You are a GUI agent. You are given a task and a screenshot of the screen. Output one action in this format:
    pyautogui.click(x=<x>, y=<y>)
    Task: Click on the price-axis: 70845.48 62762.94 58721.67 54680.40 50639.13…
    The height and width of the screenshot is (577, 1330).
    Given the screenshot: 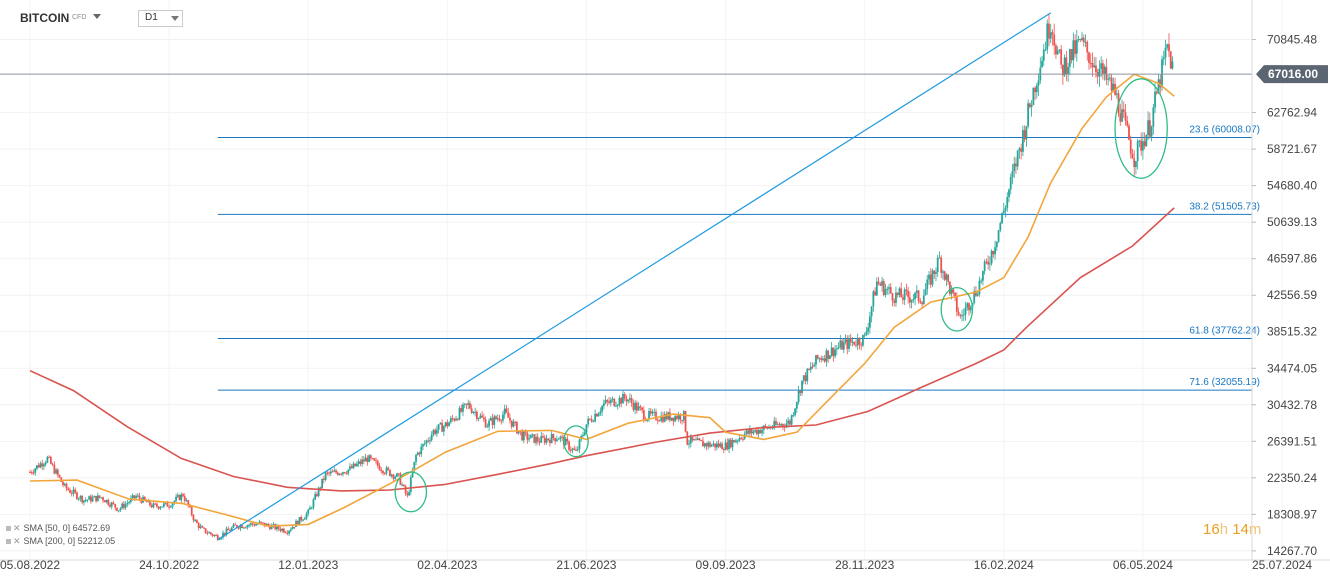 What is the action you would take?
    pyautogui.click(x=1284, y=280)
    